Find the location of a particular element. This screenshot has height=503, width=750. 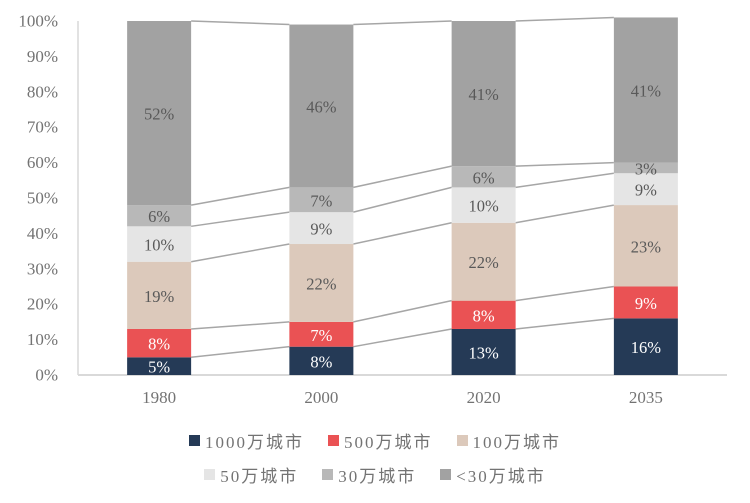

segment-label: 23% is located at coordinates (646, 246).